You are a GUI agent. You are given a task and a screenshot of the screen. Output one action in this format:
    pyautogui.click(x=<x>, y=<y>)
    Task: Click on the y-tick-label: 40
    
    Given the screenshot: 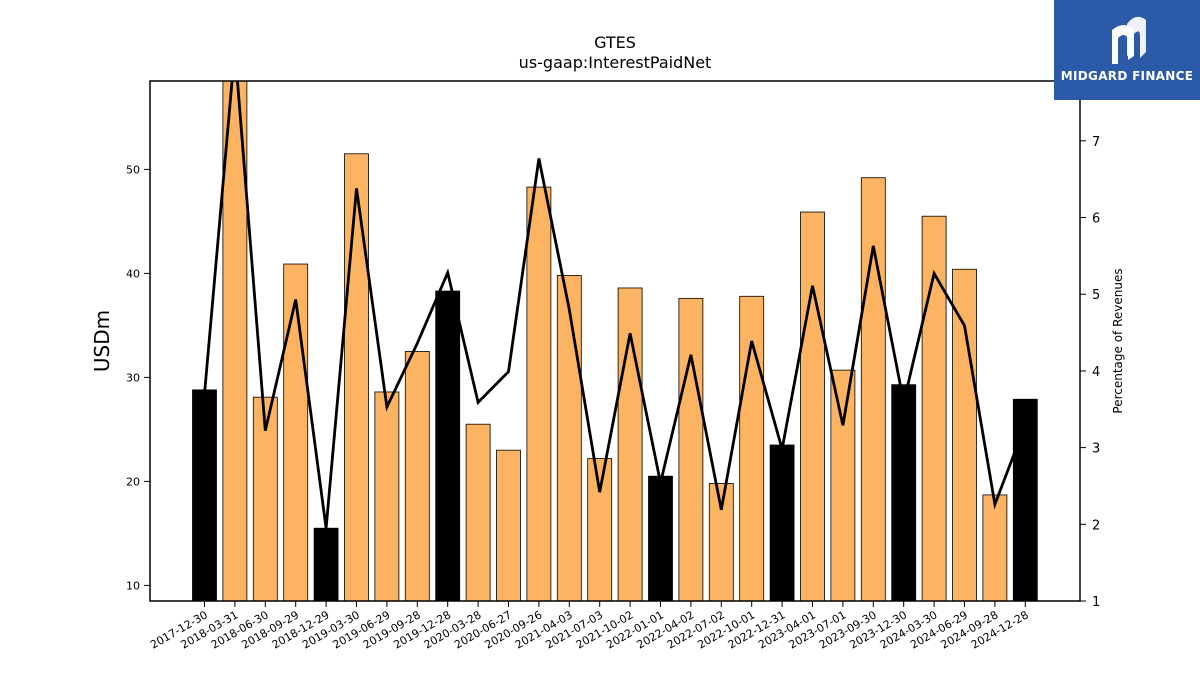 What is the action you would take?
    pyautogui.click(x=133, y=273)
    